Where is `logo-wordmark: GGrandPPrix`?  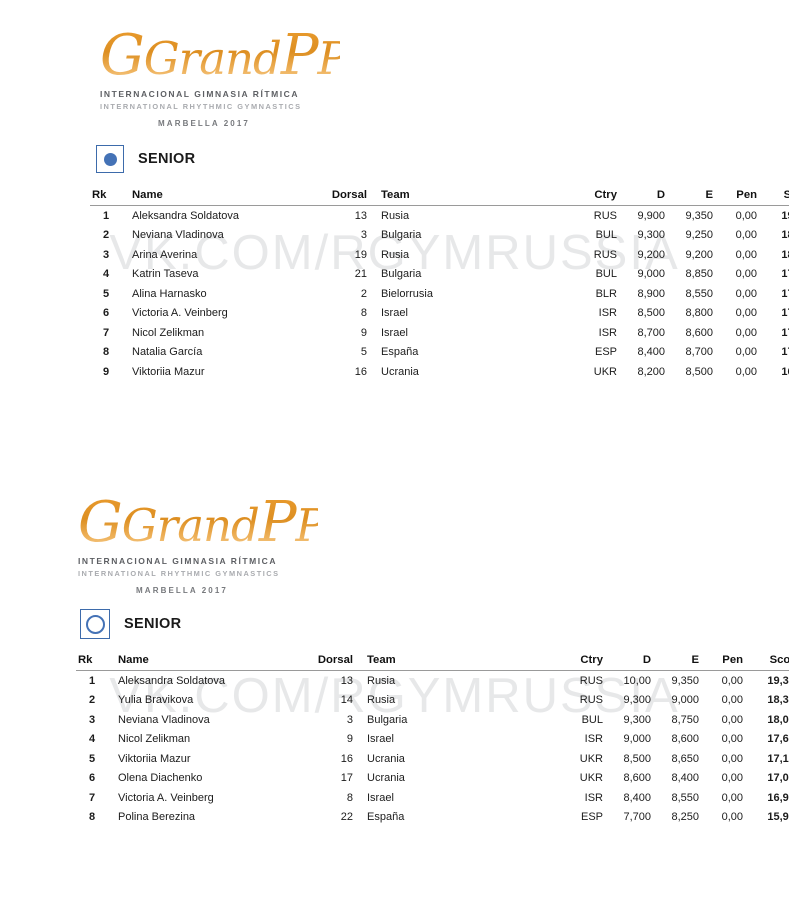 logo-wordmark: GGrandPPrix is located at coordinates (231, 522).